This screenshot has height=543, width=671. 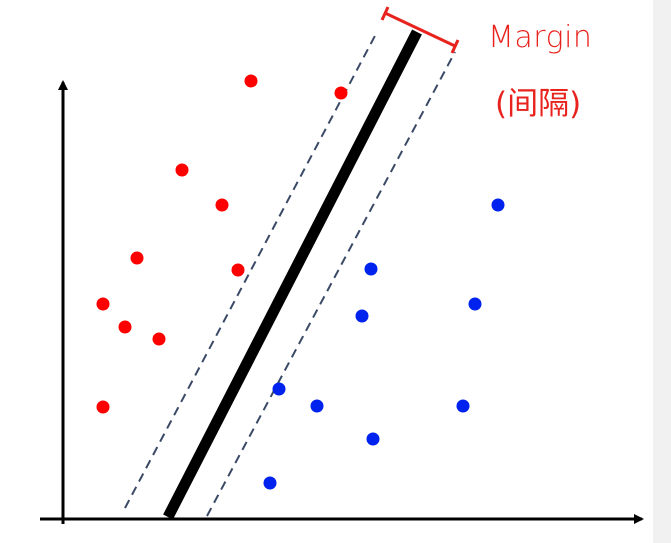 I want to click on margin-bracket, so click(x=420, y=30).